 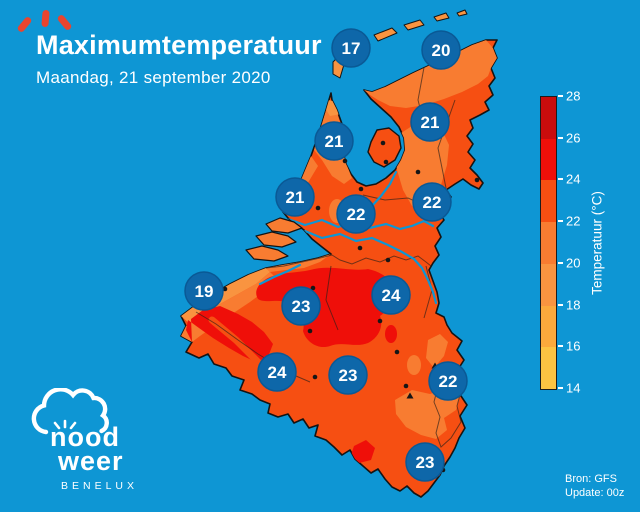 I want to click on temp-badge: 19, so click(x=204, y=291).